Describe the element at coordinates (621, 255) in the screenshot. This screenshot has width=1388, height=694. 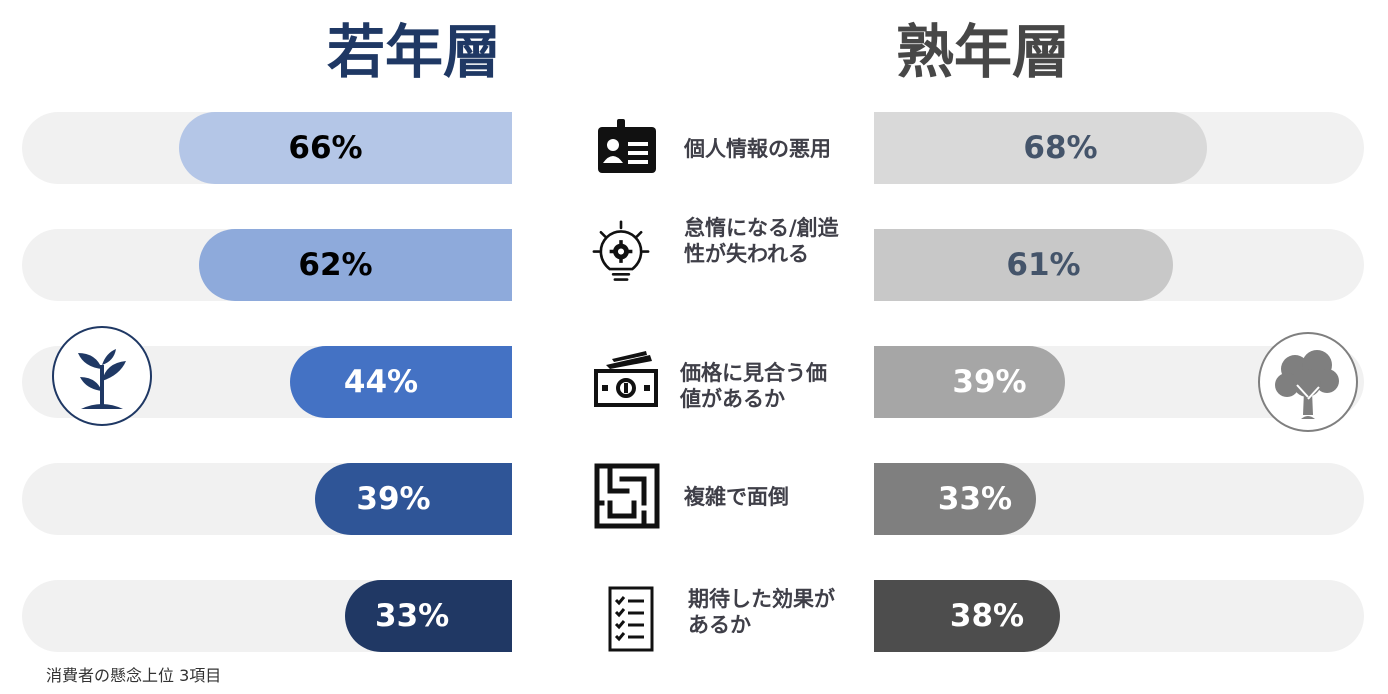
I see `lightbulb-gear-icon` at that location.